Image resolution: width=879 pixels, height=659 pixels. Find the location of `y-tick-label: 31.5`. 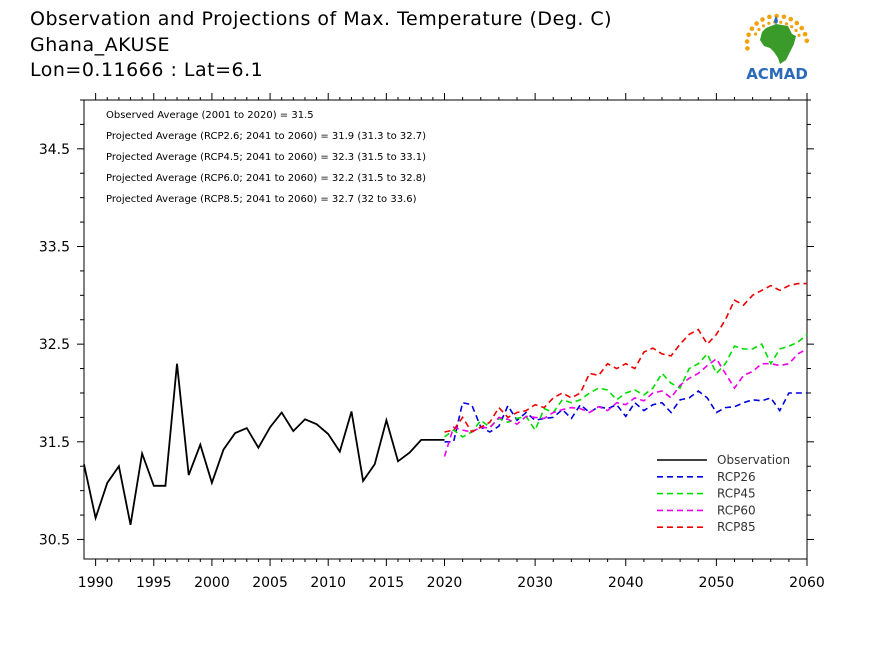

y-tick-label: 31.5 is located at coordinates (54, 443).